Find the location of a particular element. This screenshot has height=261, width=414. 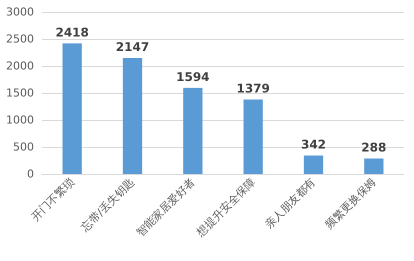

y-tick-label: 2000 is located at coordinates (20, 66).